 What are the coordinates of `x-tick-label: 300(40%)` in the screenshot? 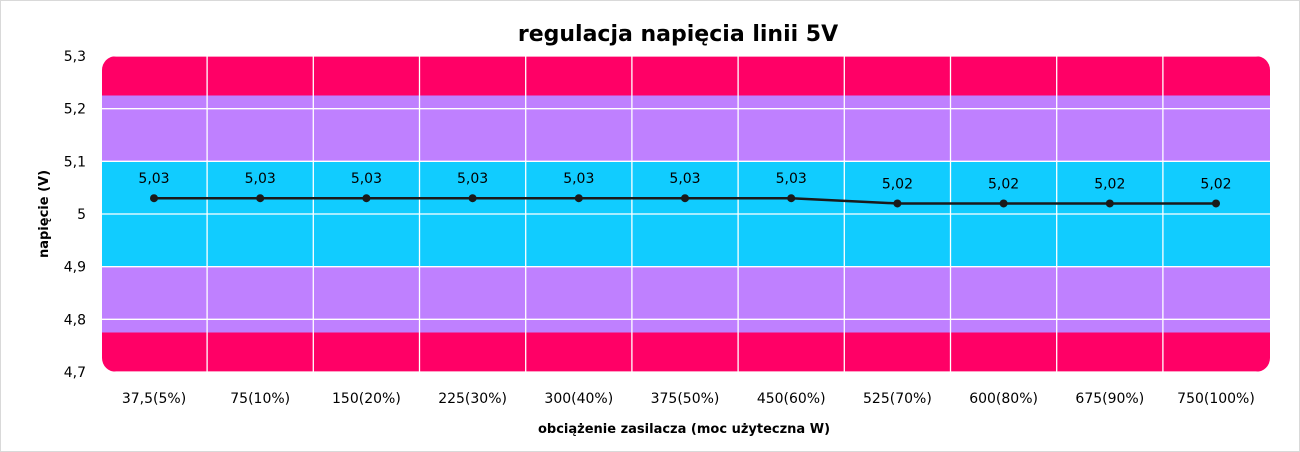 It's located at (578, 399).